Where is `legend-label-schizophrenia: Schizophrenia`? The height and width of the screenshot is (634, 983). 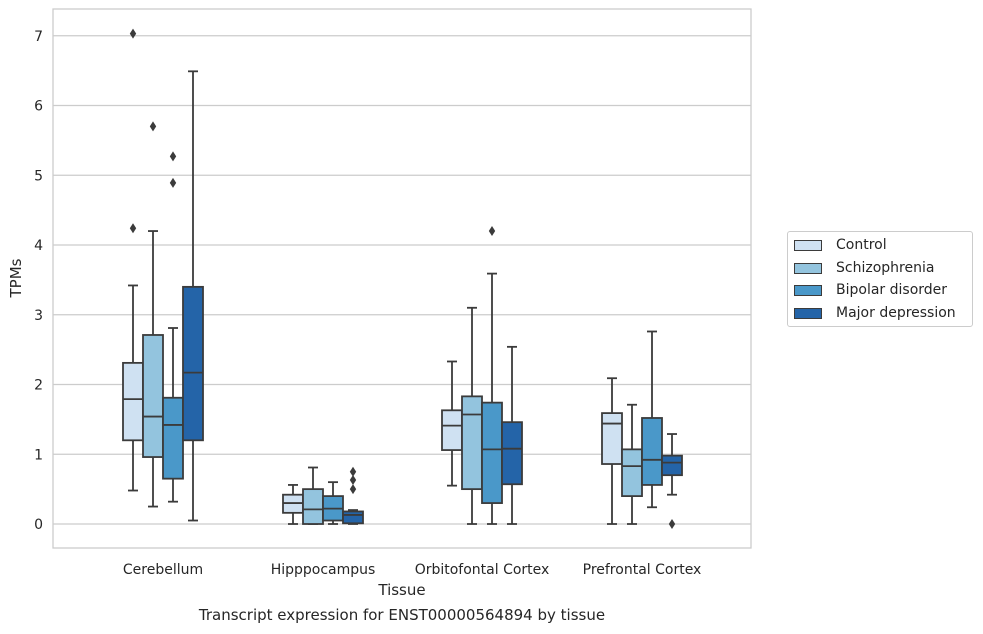
legend-label-schizophrenia: Schizophrenia is located at coordinates (885, 268).